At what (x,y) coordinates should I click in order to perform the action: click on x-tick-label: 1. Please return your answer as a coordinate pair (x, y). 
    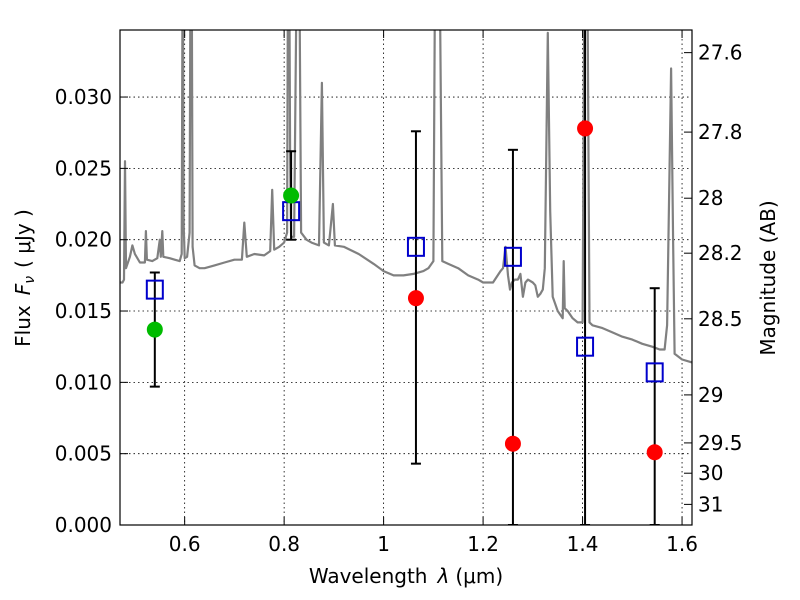
    Looking at the image, I should click on (383, 544).